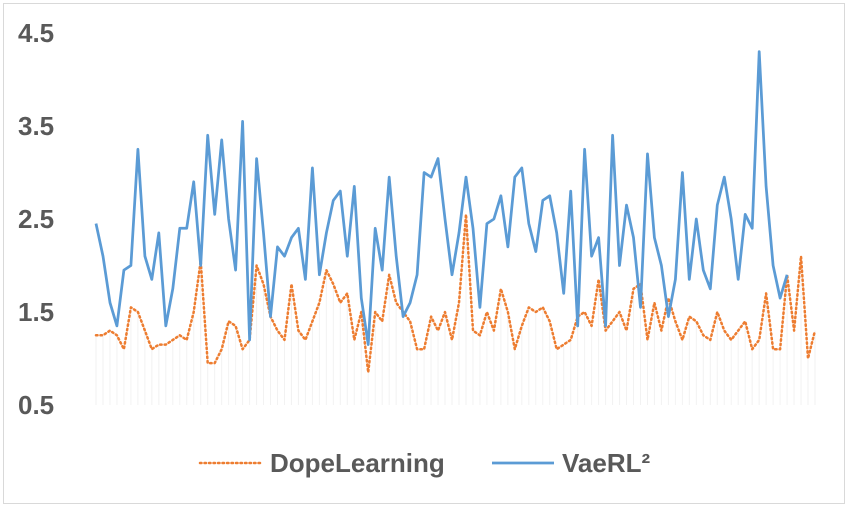 This screenshot has width=849, height=508. I want to click on y-tick-label: 0.5, so click(36, 405).